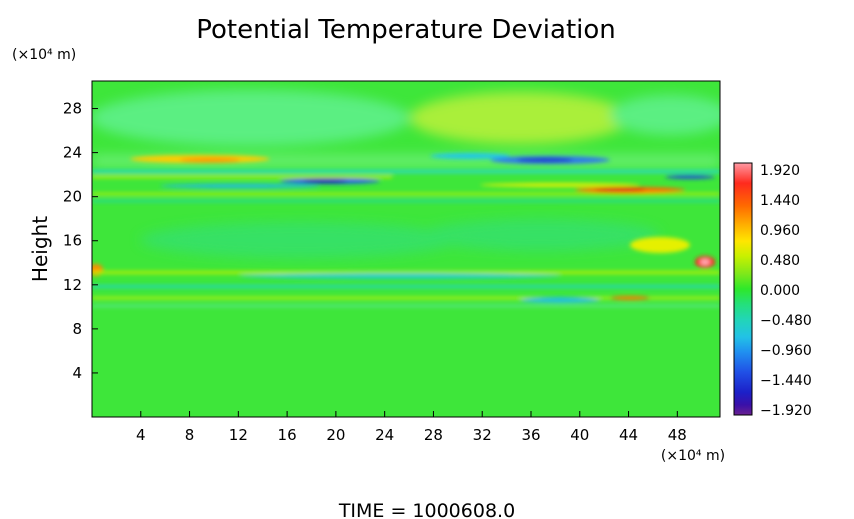 The width and height of the screenshot is (854, 519). Describe the element at coordinates (72, 109) in the screenshot. I see `y-tick-label: 28` at that location.